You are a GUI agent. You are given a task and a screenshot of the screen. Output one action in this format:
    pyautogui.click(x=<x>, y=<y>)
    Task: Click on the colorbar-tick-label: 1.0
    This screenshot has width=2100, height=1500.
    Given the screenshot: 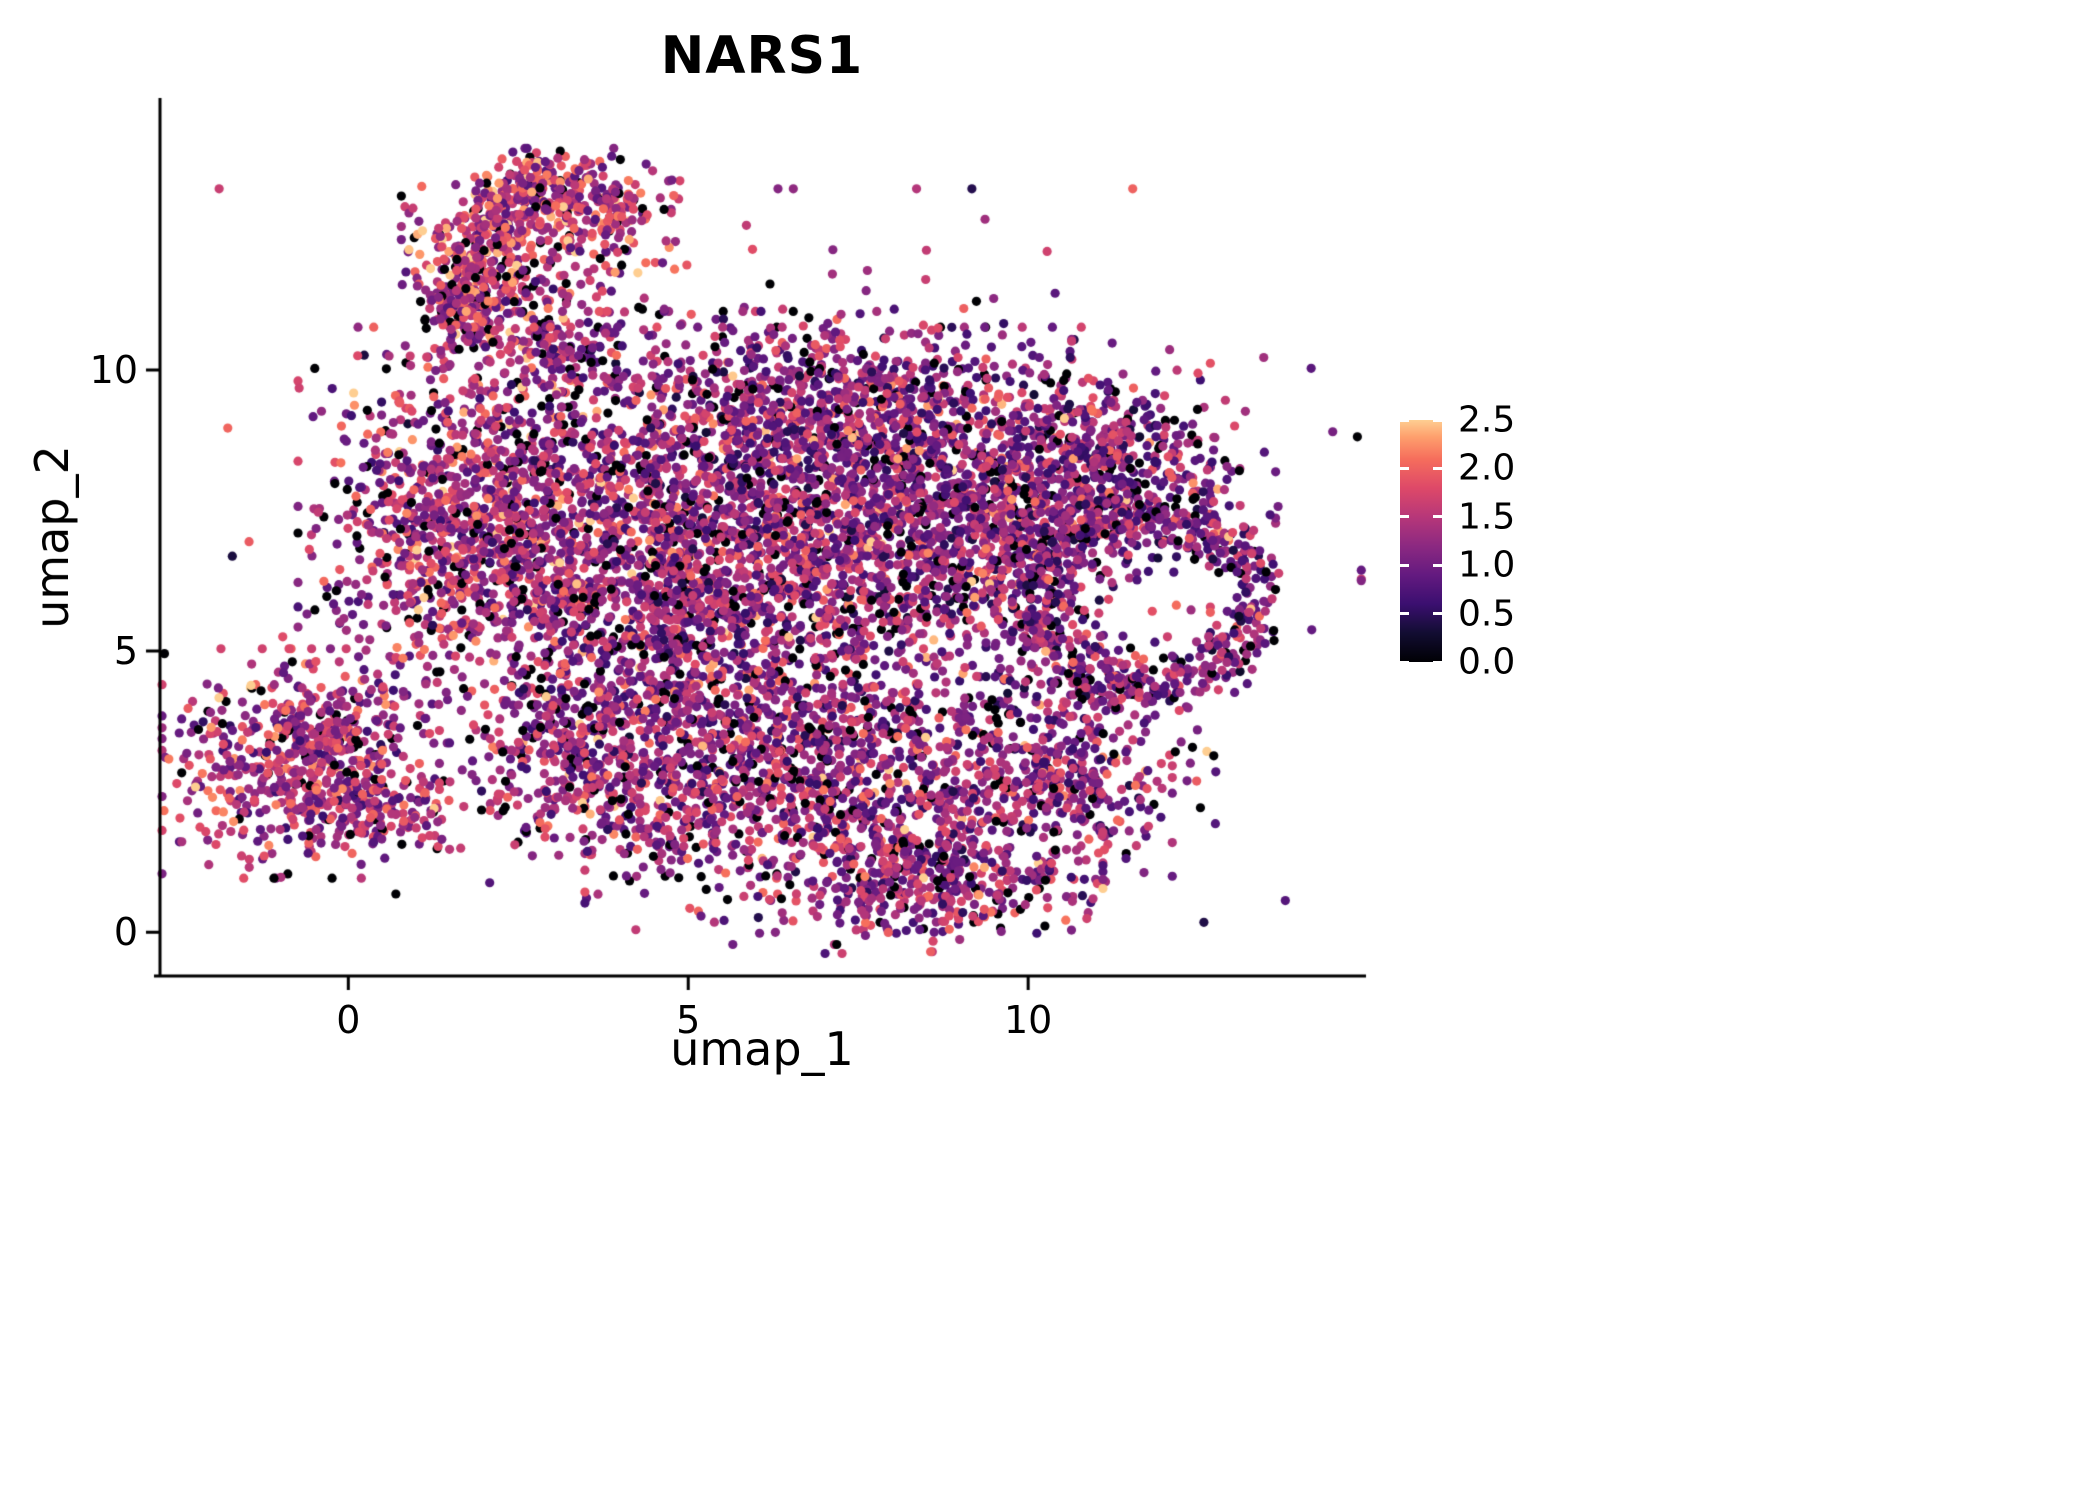 What is the action you would take?
    pyautogui.click(x=1487, y=565)
    